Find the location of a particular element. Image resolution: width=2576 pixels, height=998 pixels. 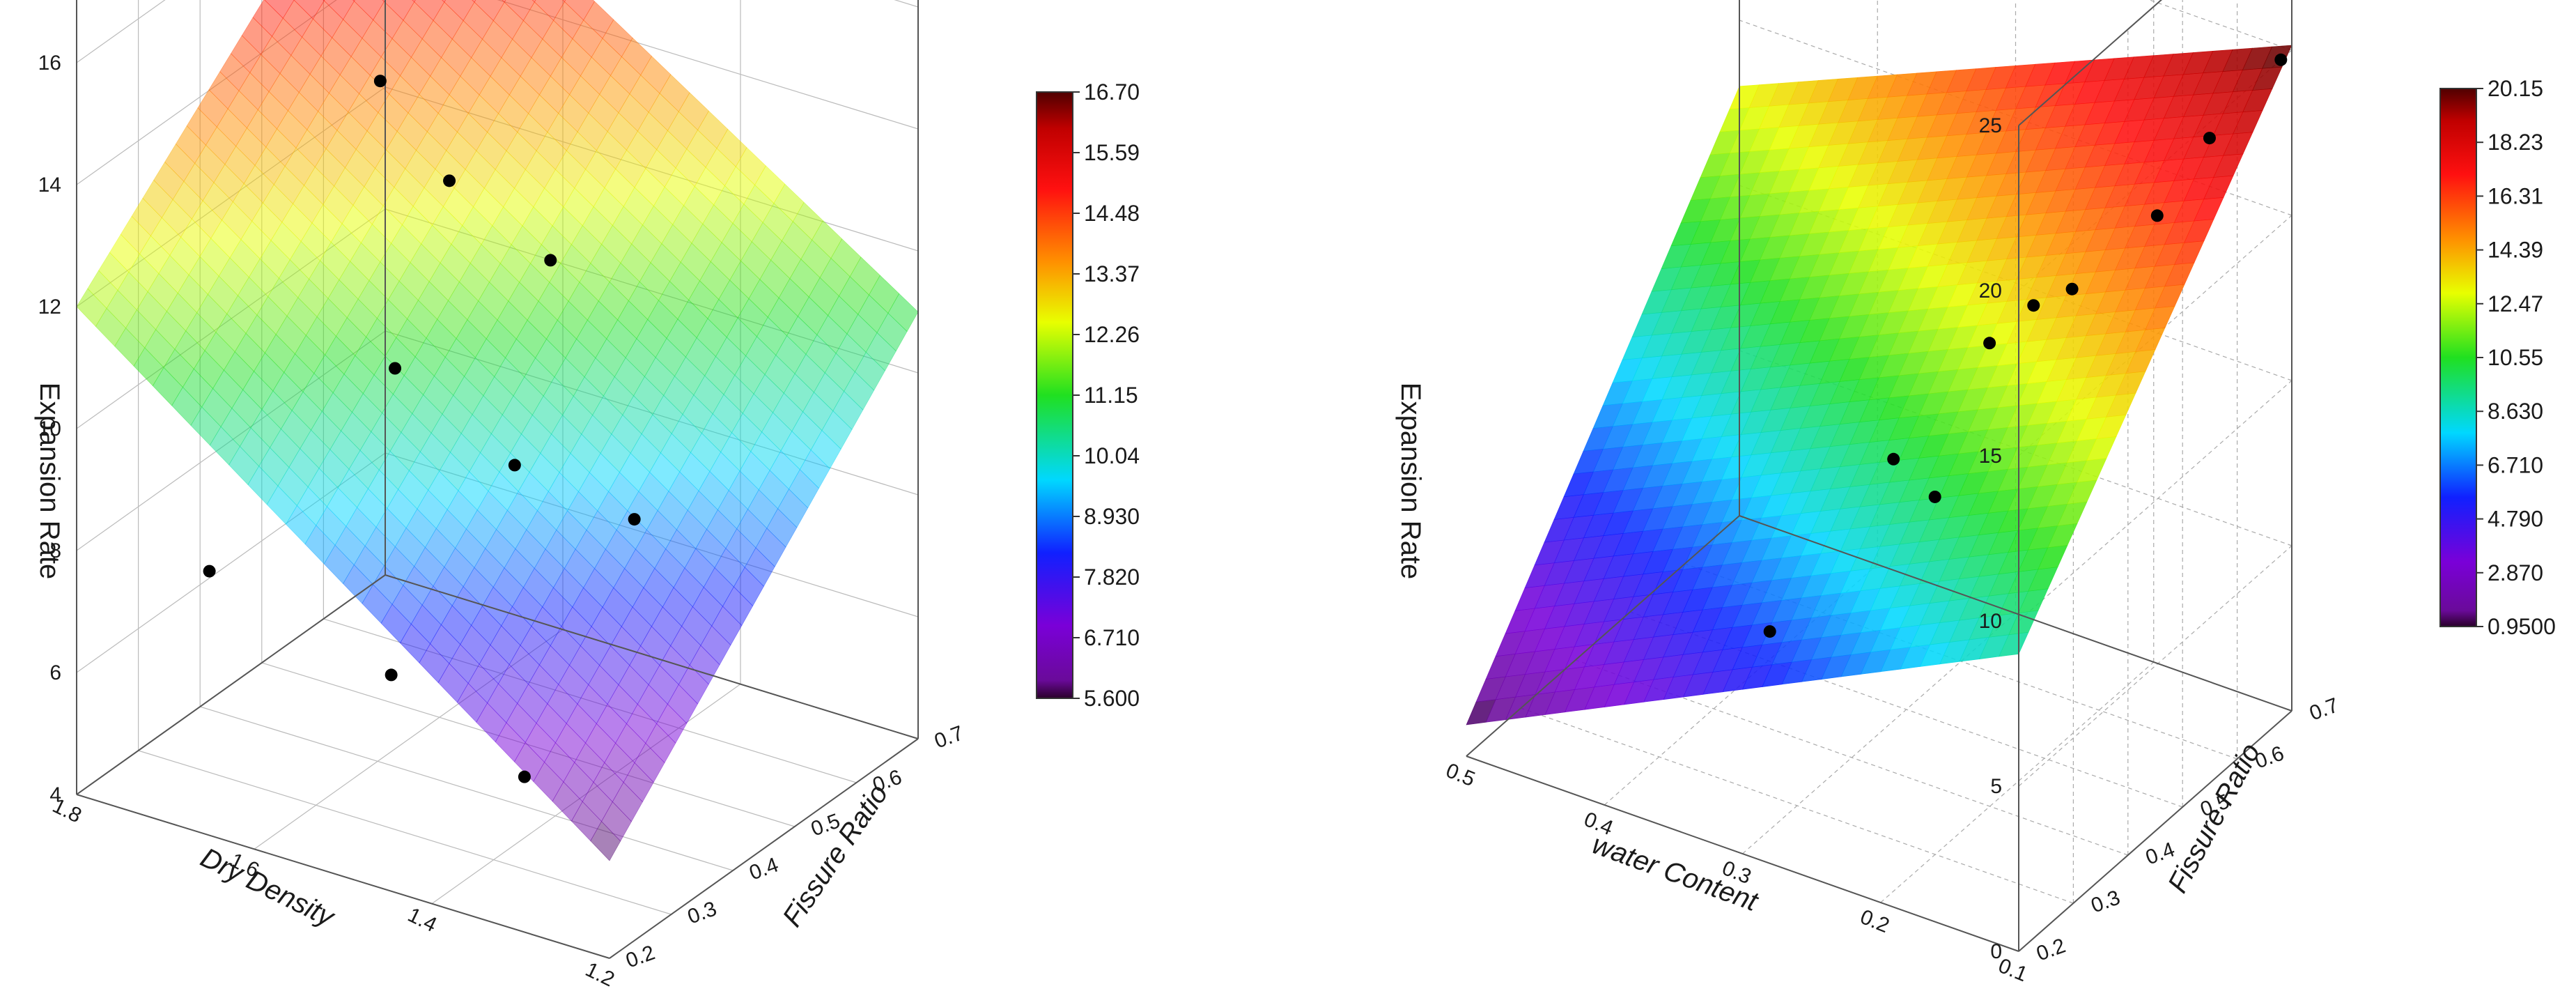

colorbar-tick-label: 15.59 is located at coordinates (1112, 152).